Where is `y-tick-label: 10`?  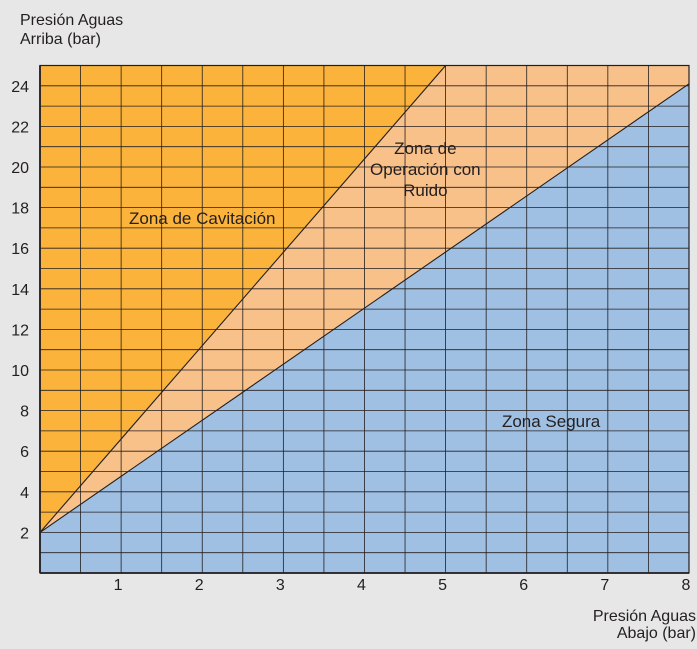 y-tick-label: 10 is located at coordinates (20, 371).